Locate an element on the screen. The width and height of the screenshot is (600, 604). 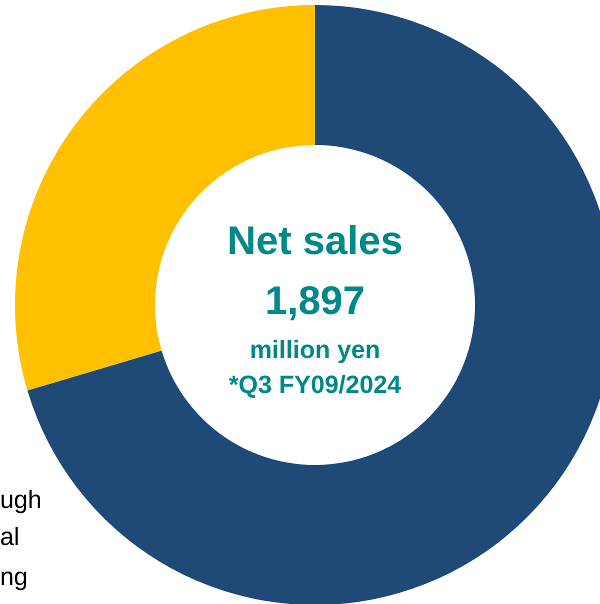
text: 1,897 is located at coordinates (315, 301).